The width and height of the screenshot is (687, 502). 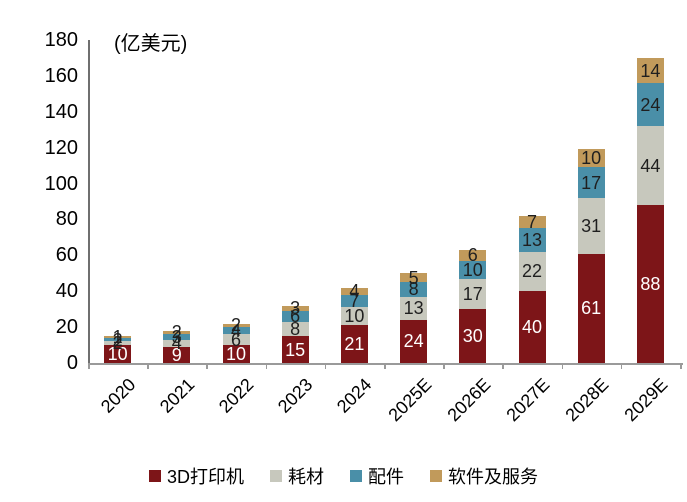 What do you see at coordinates (343, 476) in the screenshot?
I see `legend: 3D打印机 耗材 配件 软件及服务` at bounding box center [343, 476].